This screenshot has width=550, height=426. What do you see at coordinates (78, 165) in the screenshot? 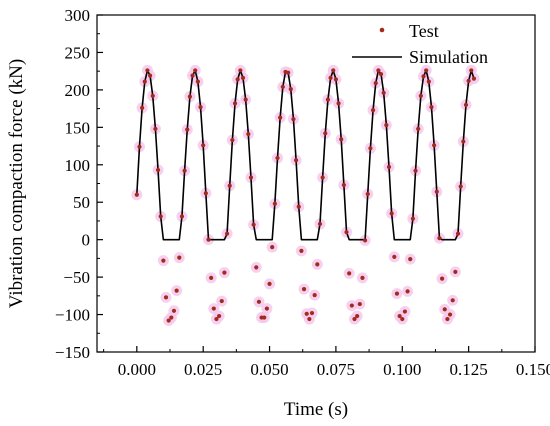
I see `y-tick-label: 100` at bounding box center [78, 165].